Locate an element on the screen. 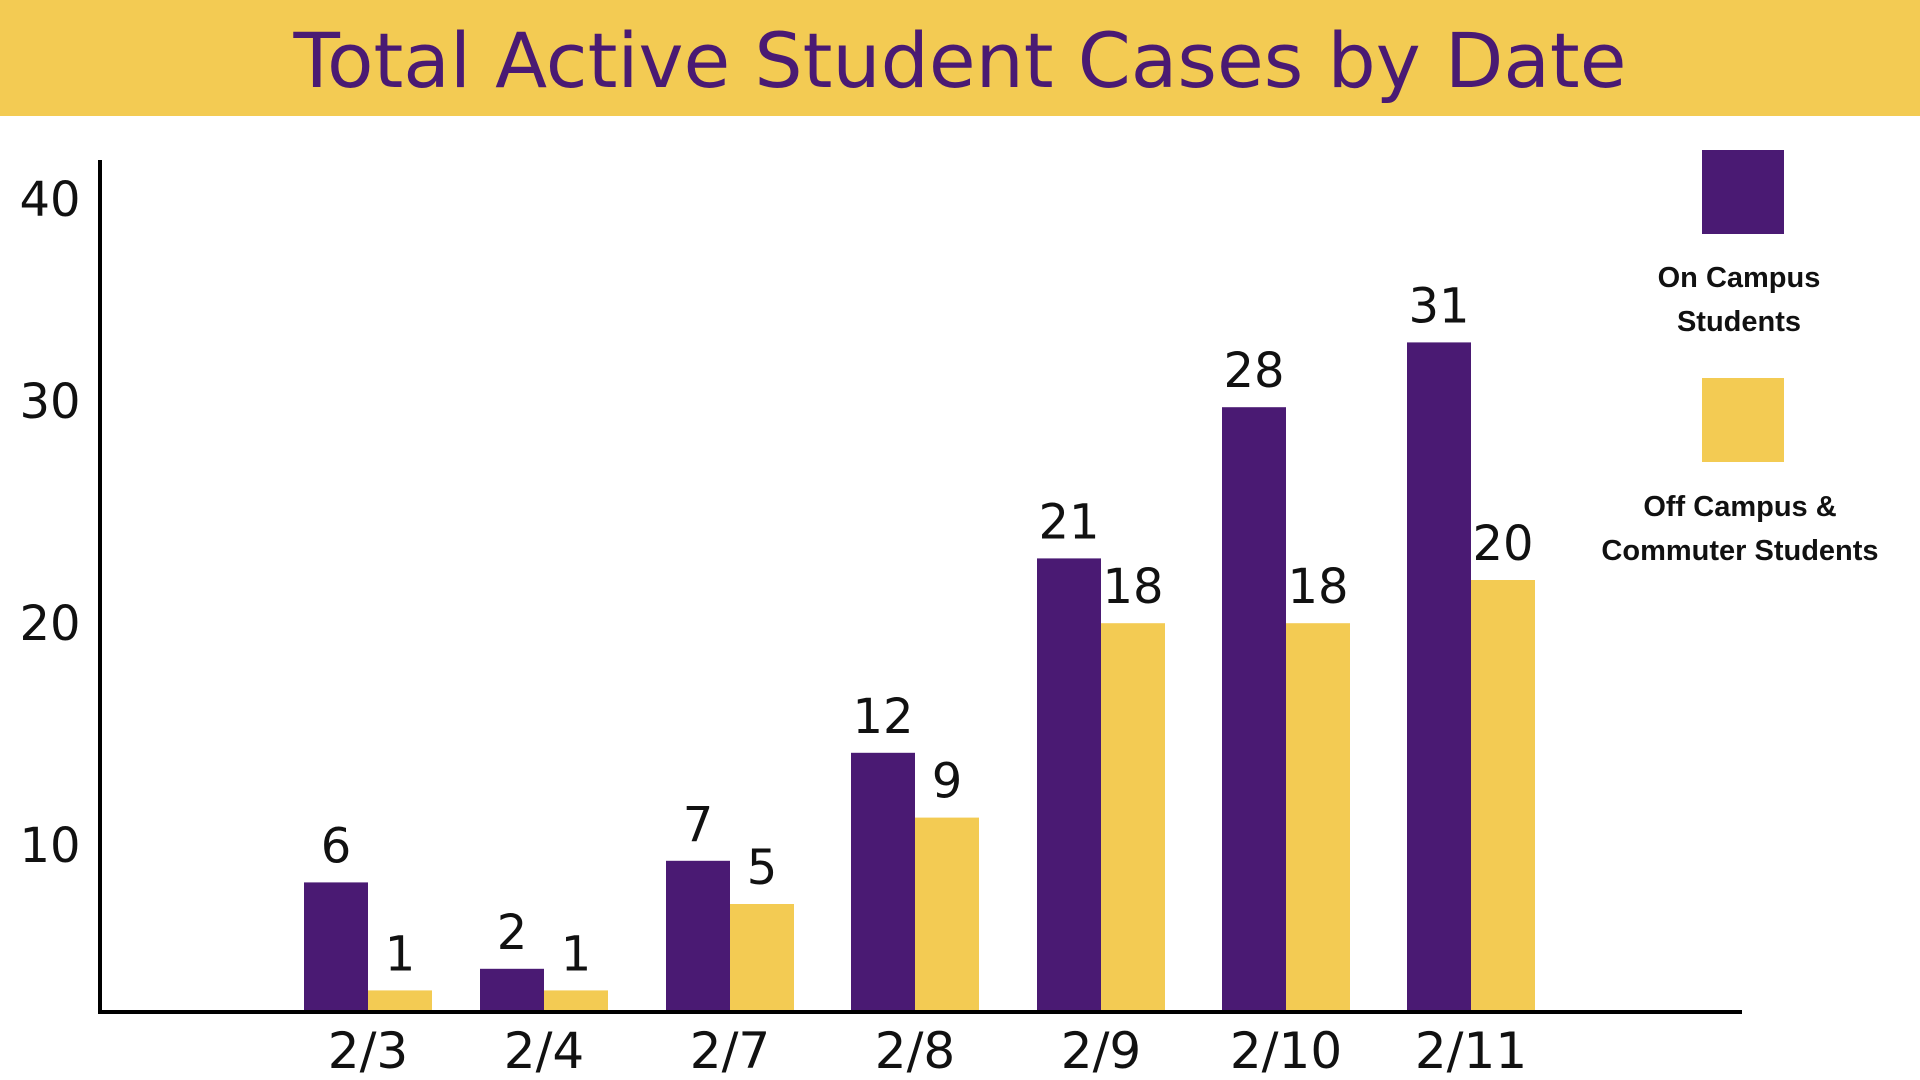 This screenshot has width=1920, height=1080. value-label-off-campus-2-11: 20 is located at coordinates (1502, 544).